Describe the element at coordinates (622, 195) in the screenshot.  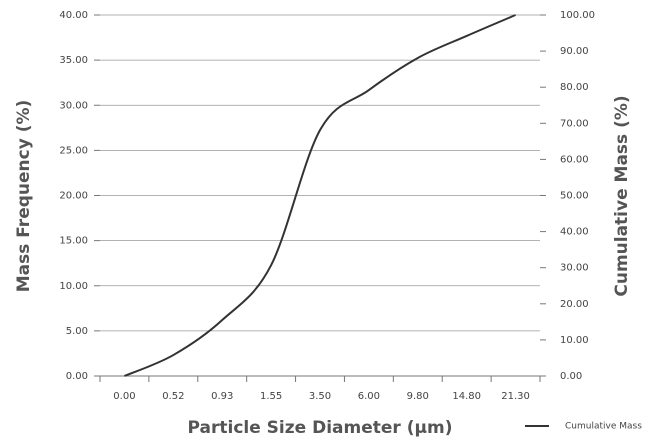
I see `y2-axis-title: Cumulative Mass (%)` at that location.